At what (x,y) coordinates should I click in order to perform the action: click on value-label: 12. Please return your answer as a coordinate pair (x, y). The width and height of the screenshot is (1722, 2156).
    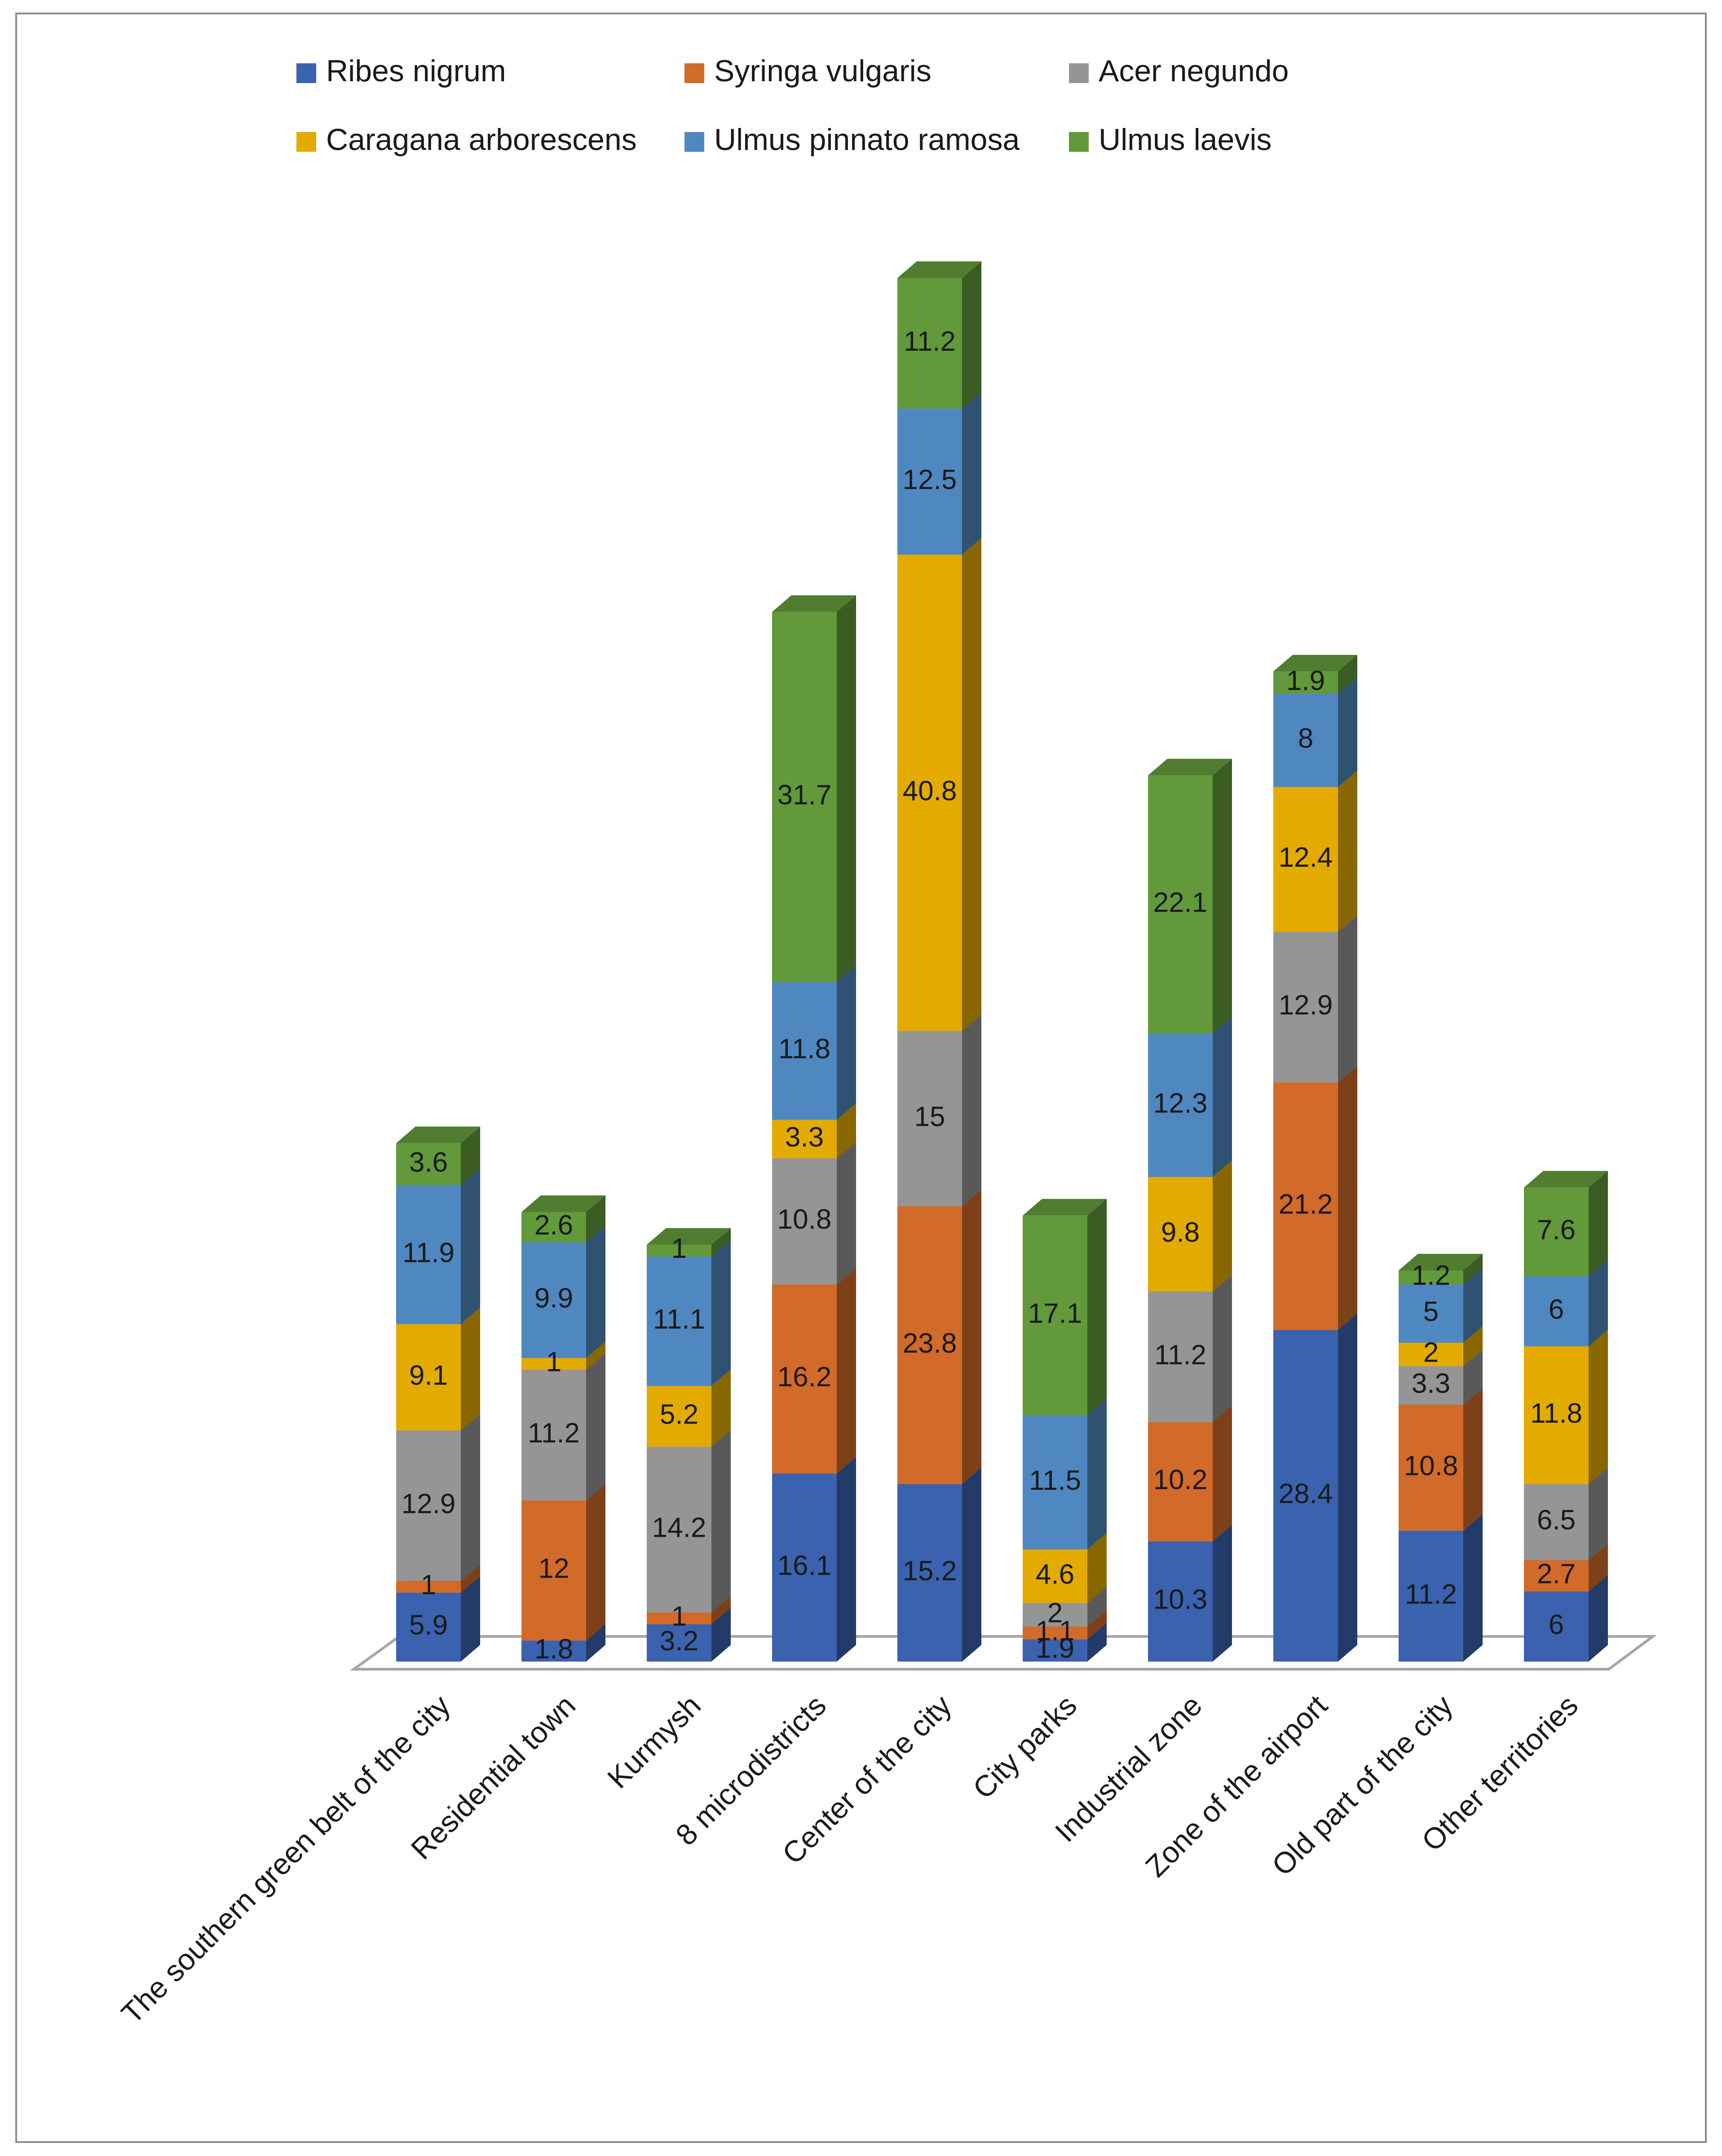
    Looking at the image, I should click on (554, 1568).